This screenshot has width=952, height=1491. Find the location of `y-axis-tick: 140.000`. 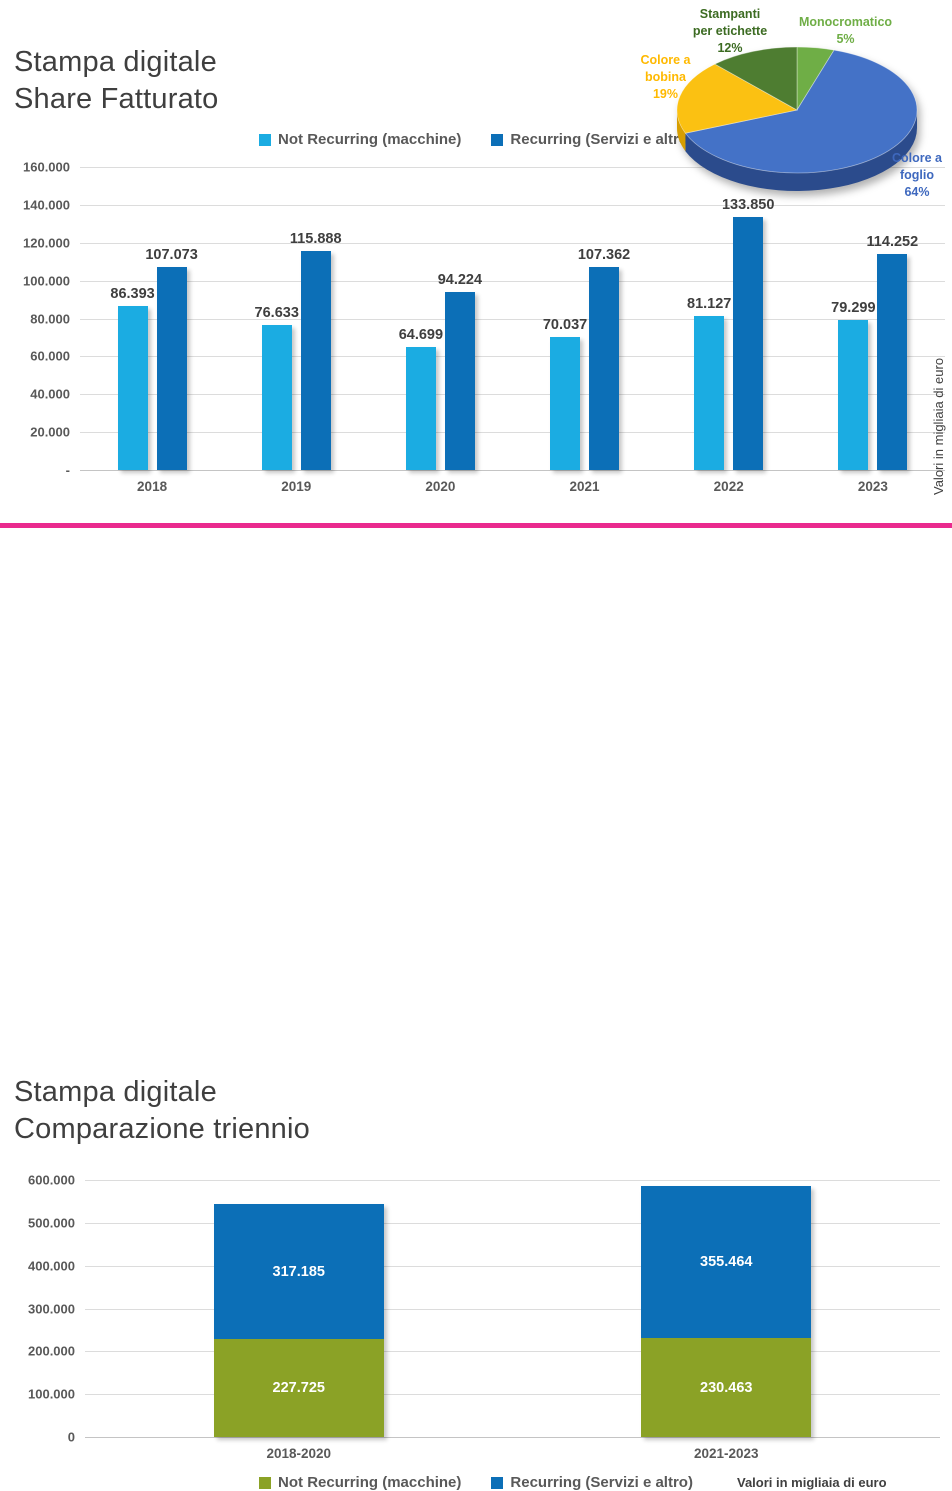

y-axis-tick: 140.000 is located at coordinates (46, 205).